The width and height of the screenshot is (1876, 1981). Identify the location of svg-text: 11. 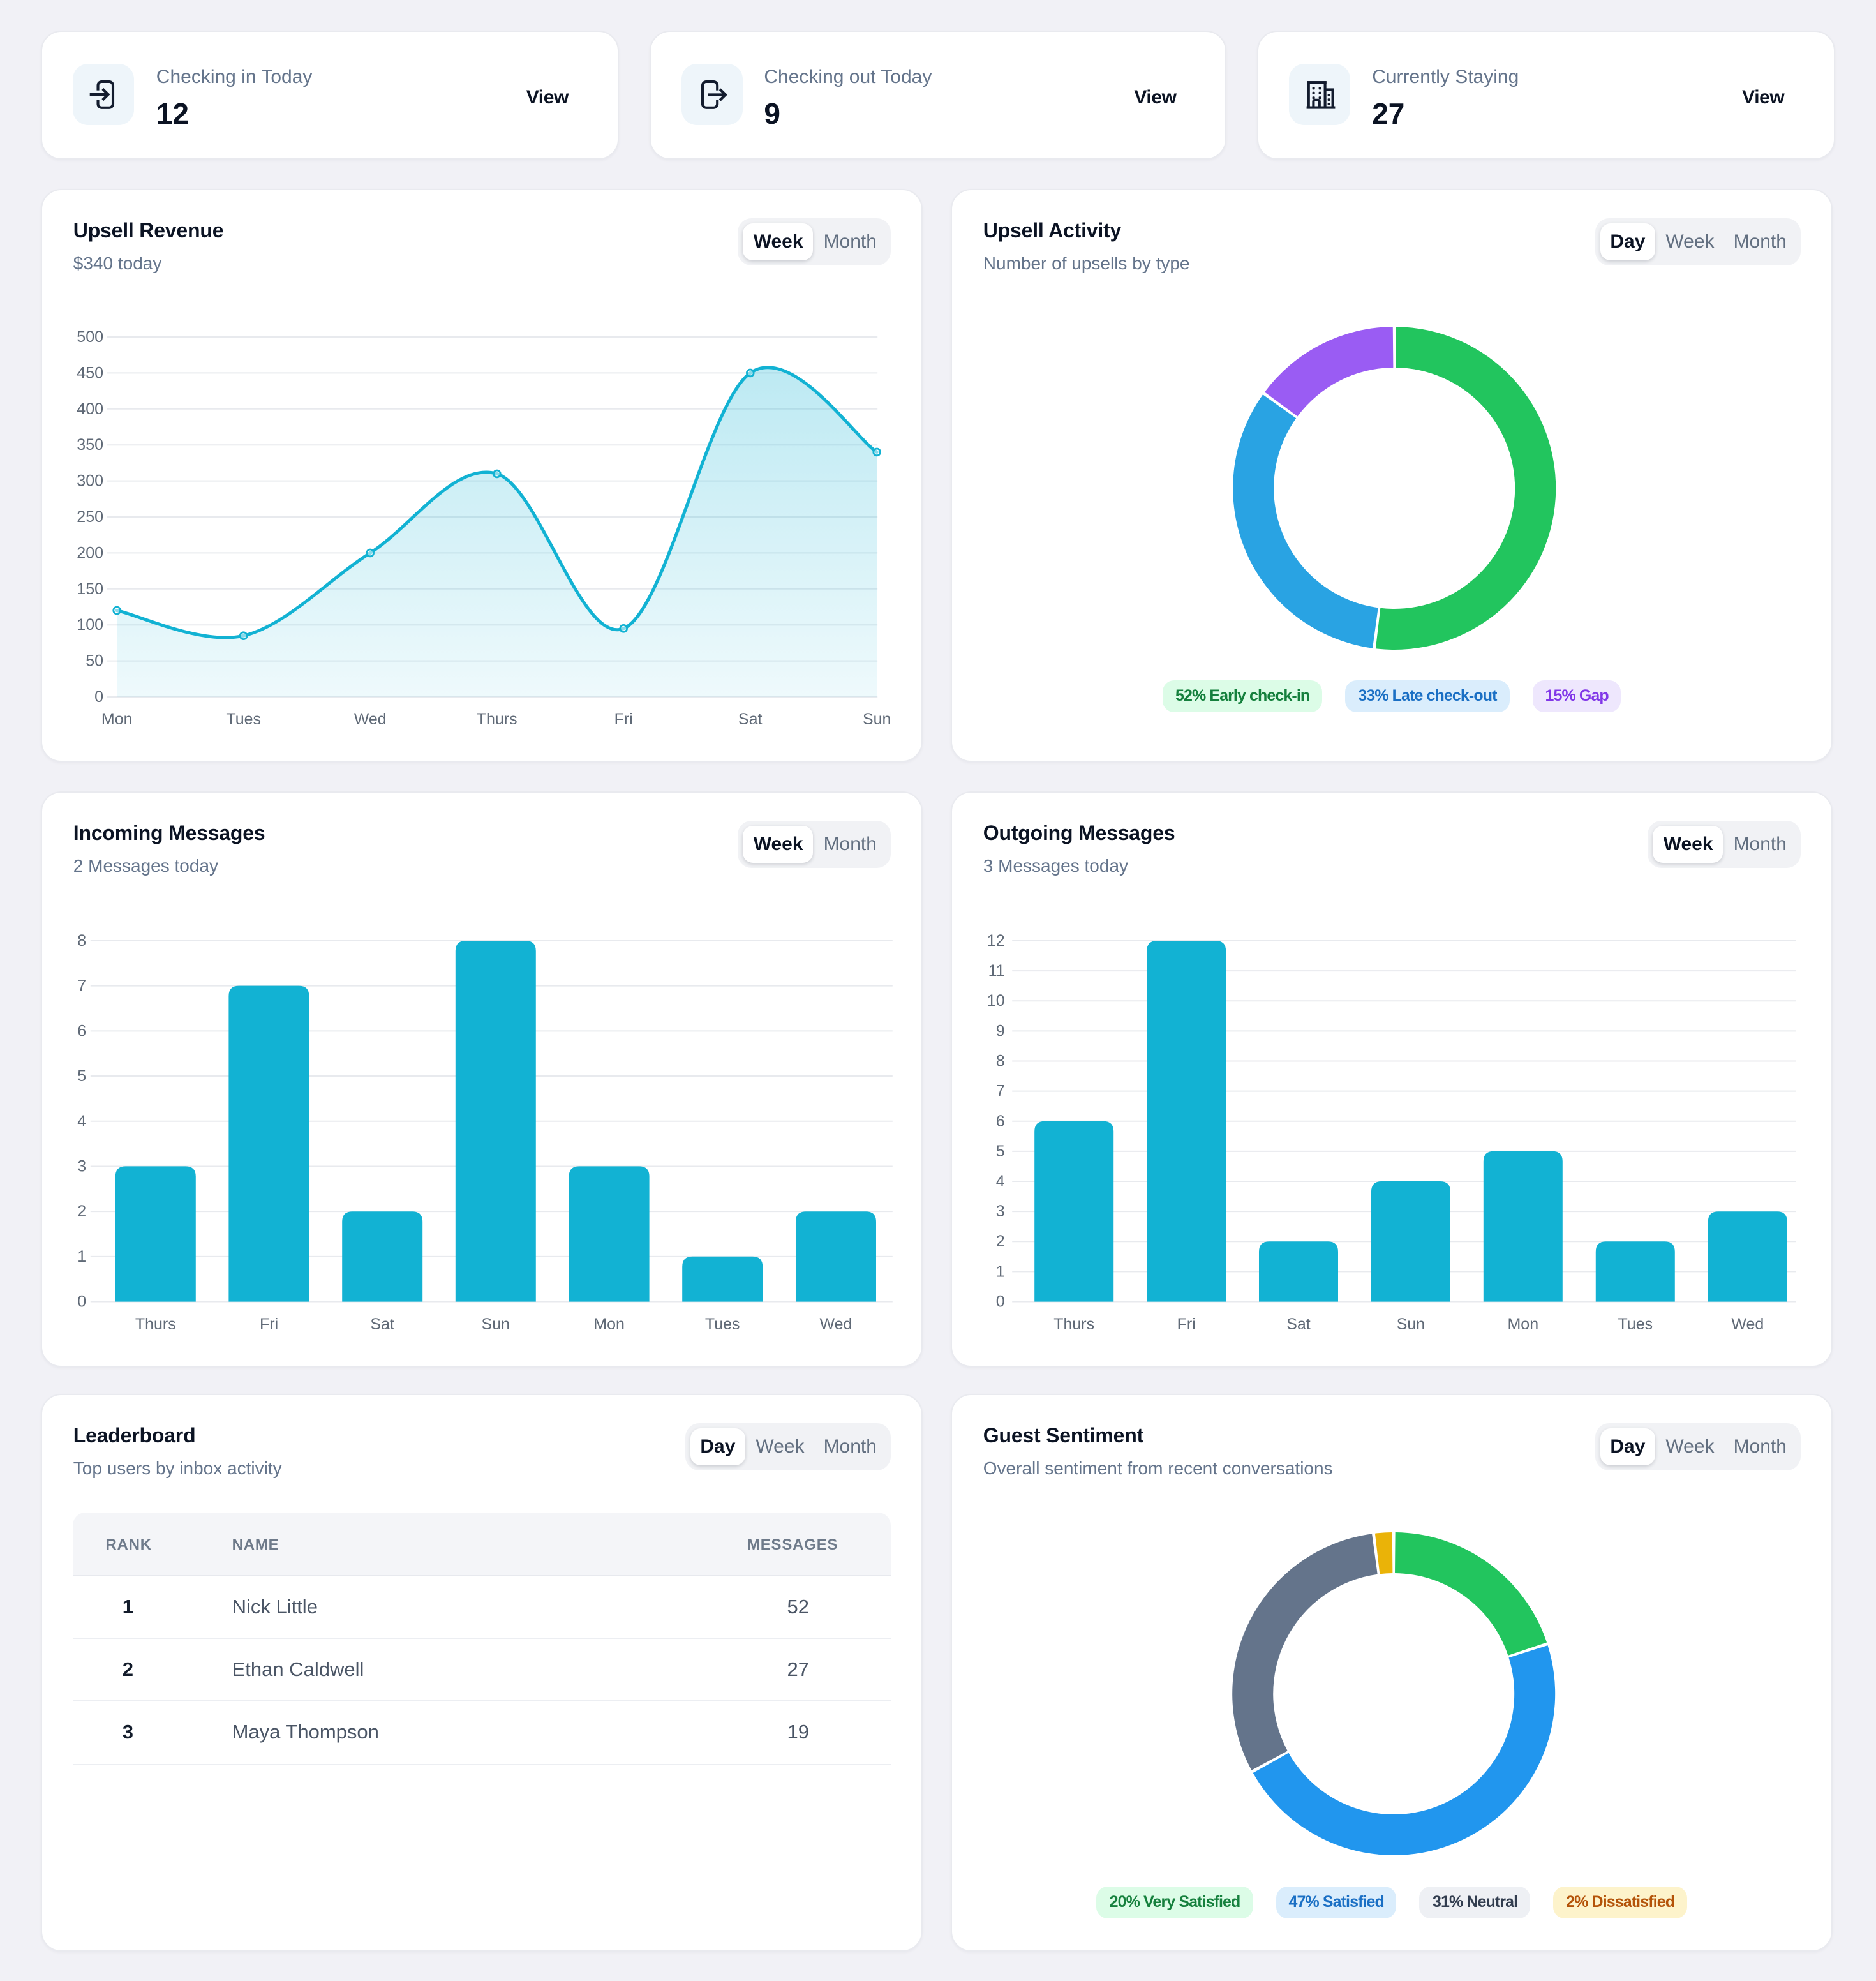
(996, 970).